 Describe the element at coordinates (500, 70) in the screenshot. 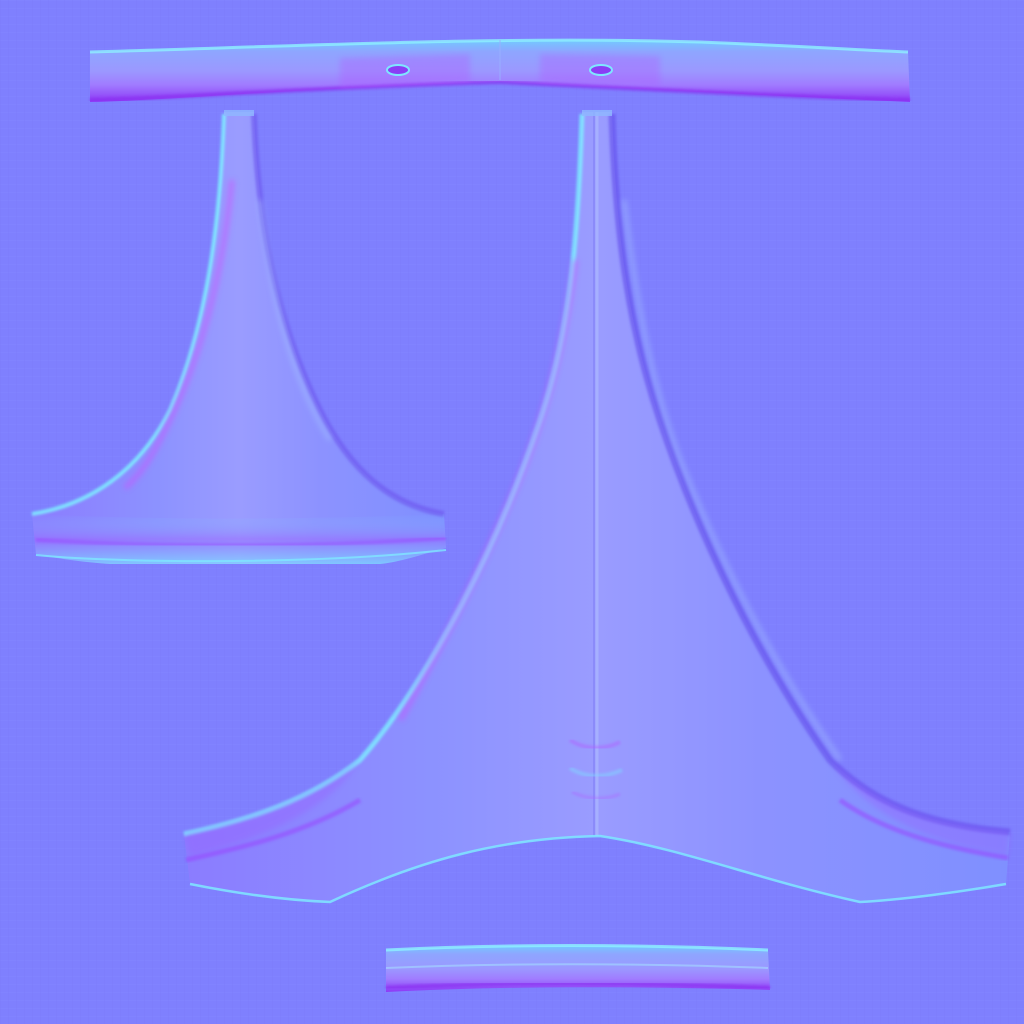

I see `top-strip` at that location.